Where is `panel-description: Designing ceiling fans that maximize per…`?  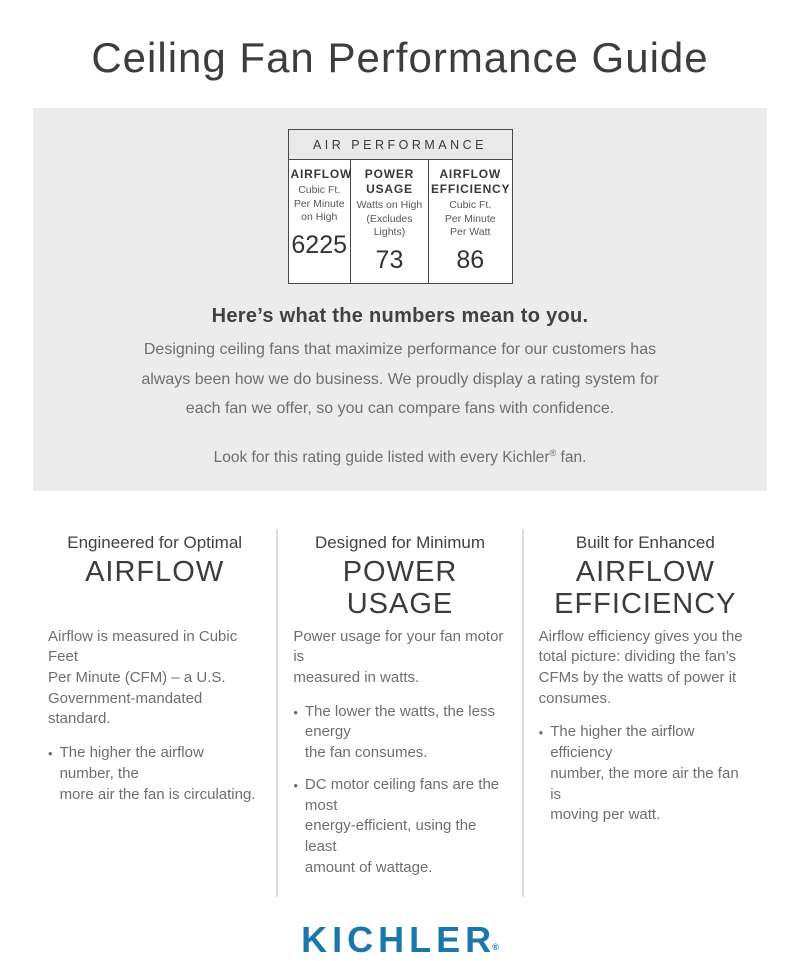 panel-description: Designing ceiling fans that maximize per… is located at coordinates (400, 379).